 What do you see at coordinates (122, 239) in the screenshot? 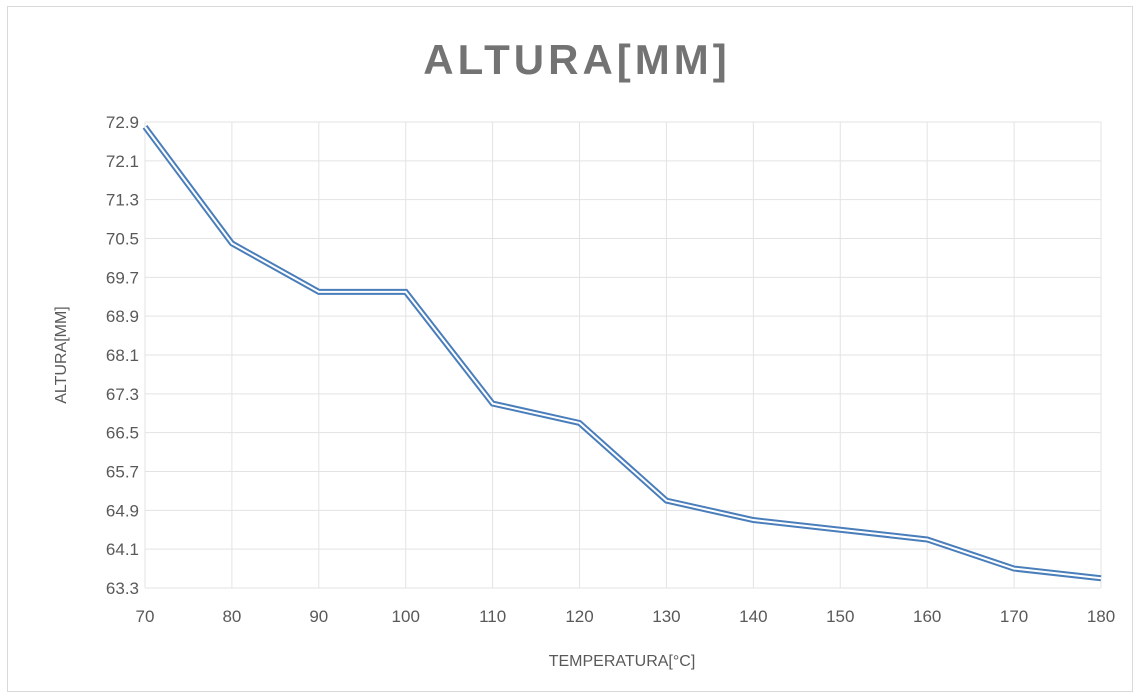
I see `y-tick-label: 70.5` at bounding box center [122, 239].